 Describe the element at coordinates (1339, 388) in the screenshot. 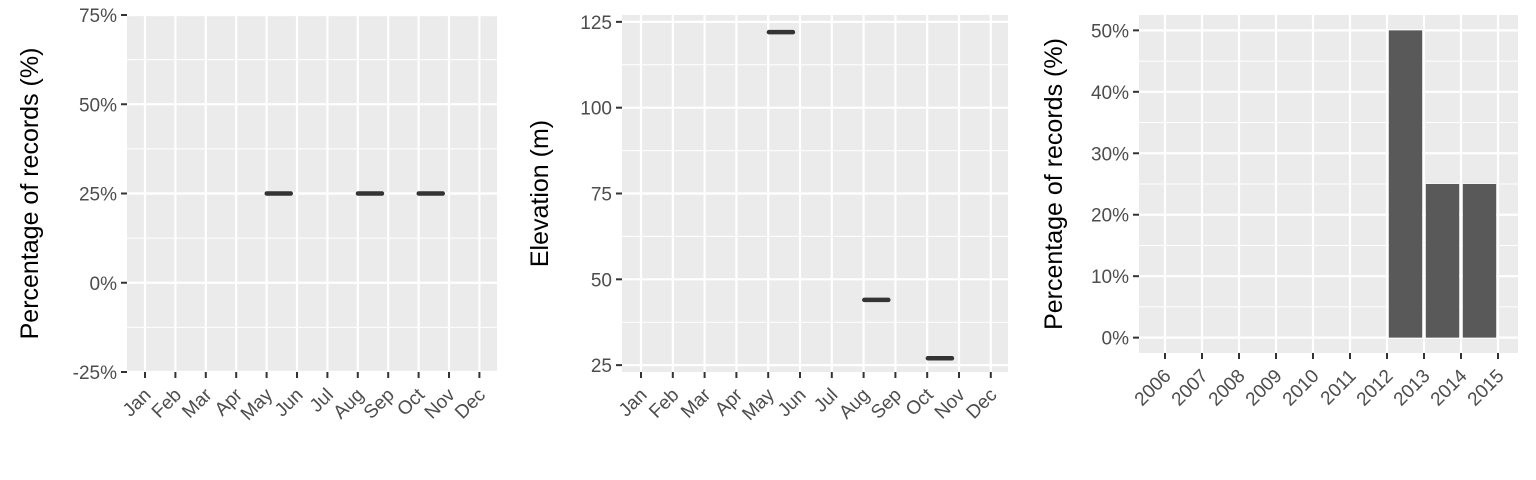

I see `x-tick-label: 2011` at that location.